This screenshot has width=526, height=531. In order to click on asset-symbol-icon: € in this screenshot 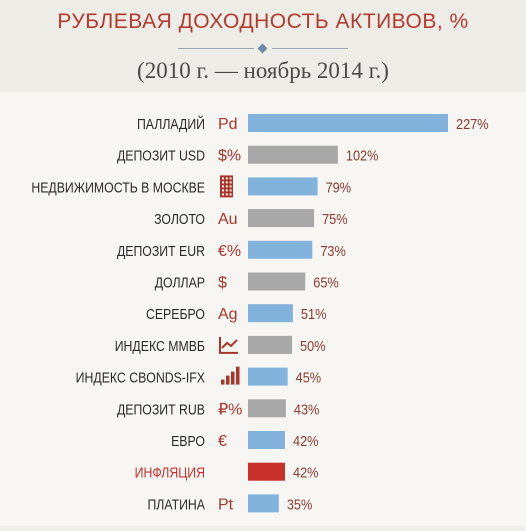, I will do `click(222, 441)`.